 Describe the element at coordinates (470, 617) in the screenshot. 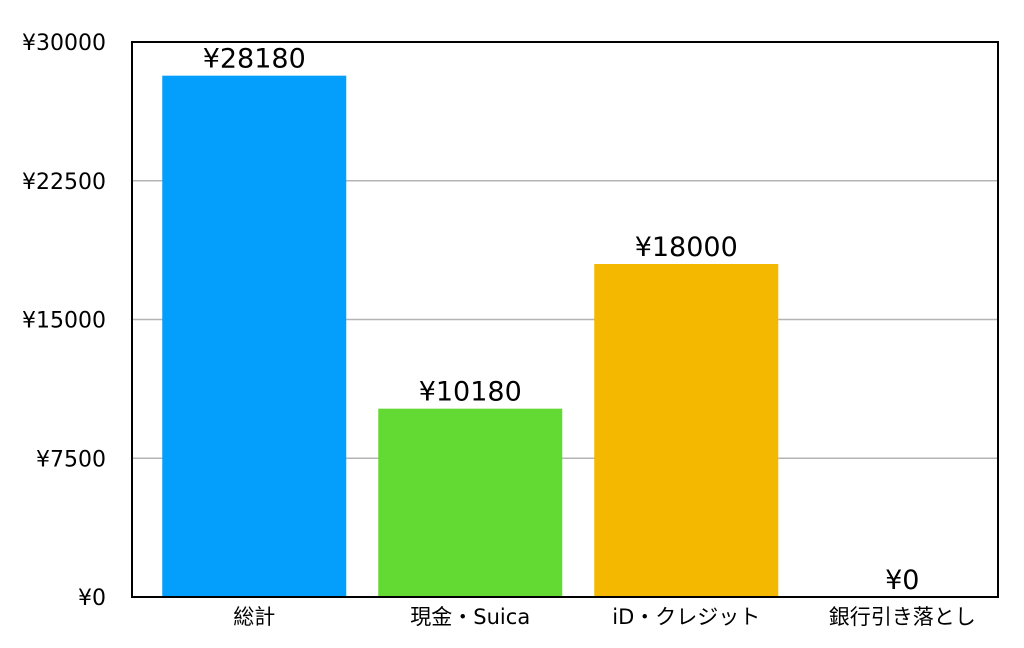

I see `x-category-label: 現金・Suica` at that location.